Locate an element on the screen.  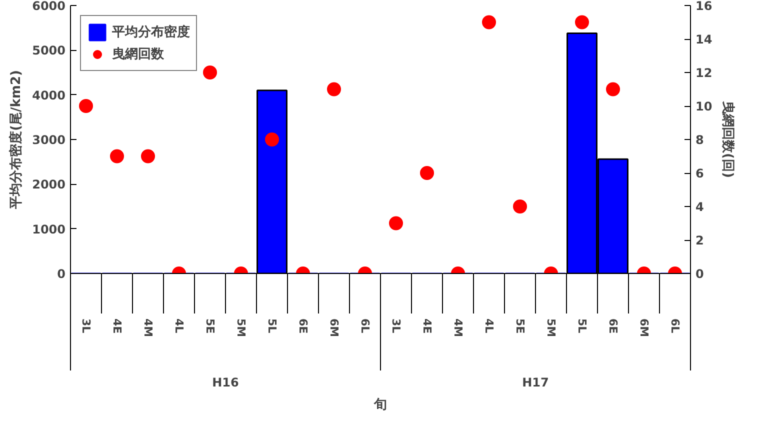
legend-label: 曳網回数 is located at coordinates (138, 54).